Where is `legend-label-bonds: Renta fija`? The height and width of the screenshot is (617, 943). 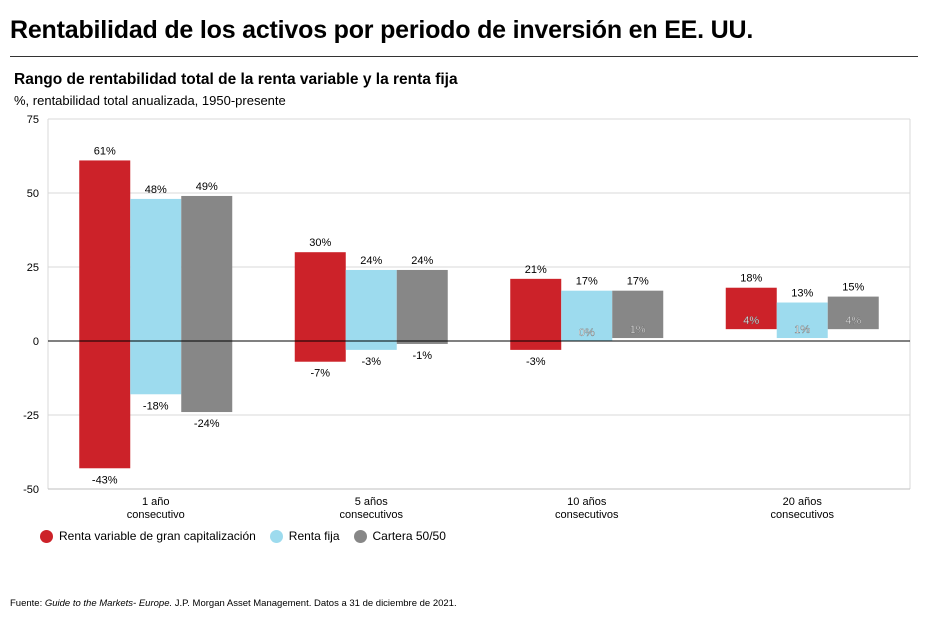
legend-label-bonds: Renta fija is located at coordinates (314, 536).